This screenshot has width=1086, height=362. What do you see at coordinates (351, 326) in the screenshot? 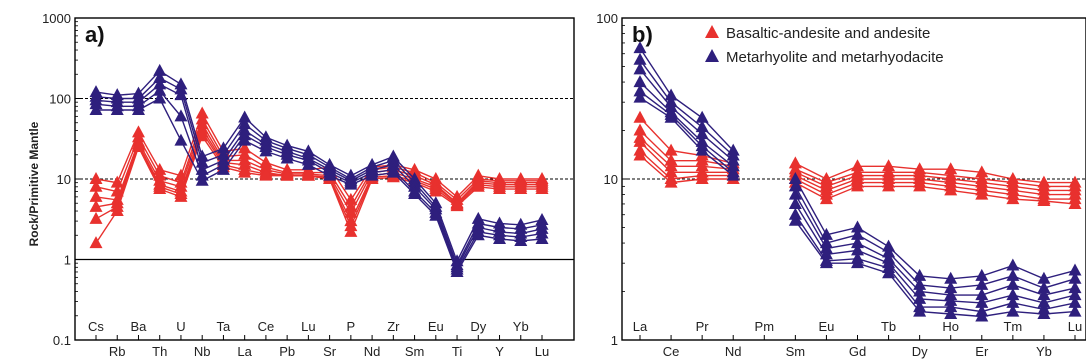
I see `element-label: P` at bounding box center [351, 326].